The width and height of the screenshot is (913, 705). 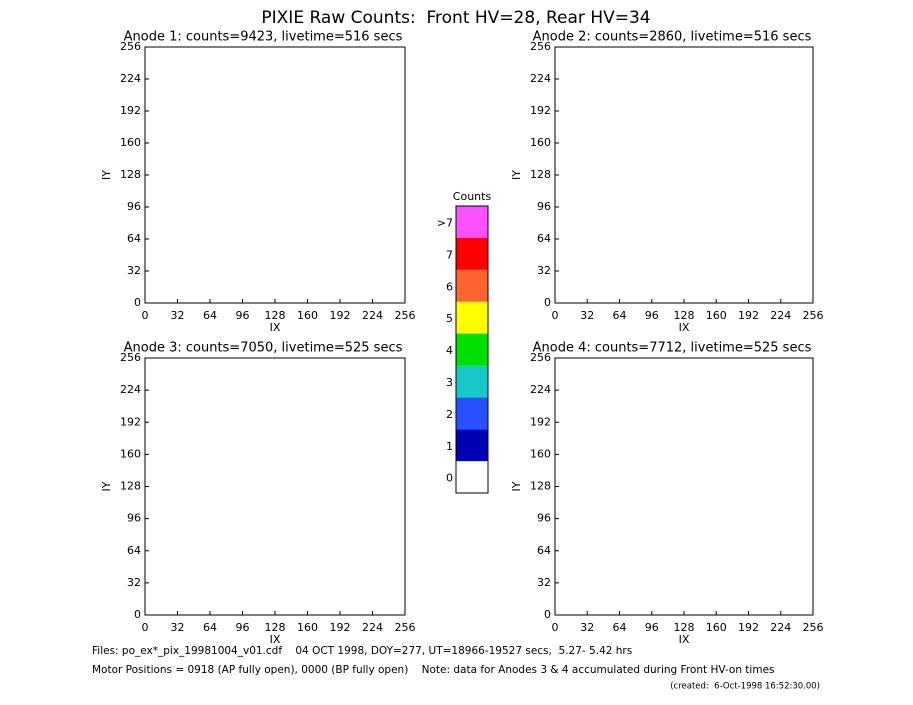 I want to click on panel-title: Anode 2: counts=2860, livetime=516 secs, so click(x=672, y=37).